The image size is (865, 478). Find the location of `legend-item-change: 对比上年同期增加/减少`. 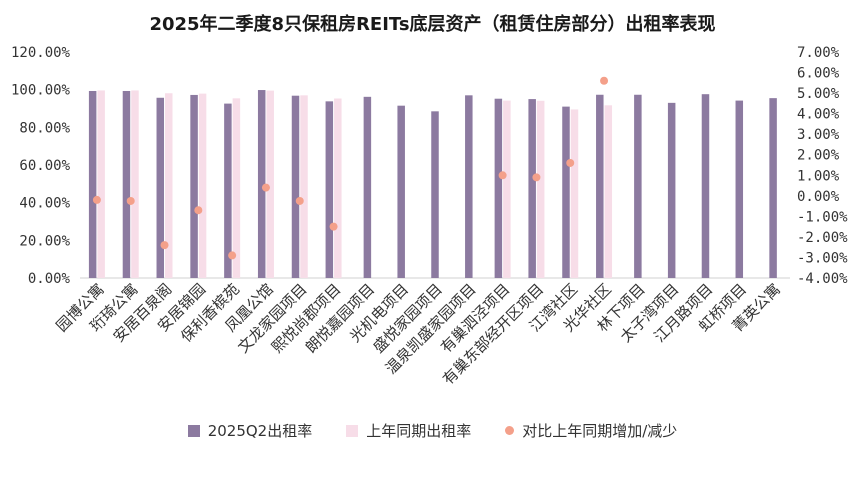

legend-item-change: 对比上年同期增加/减少 is located at coordinates (591, 430).